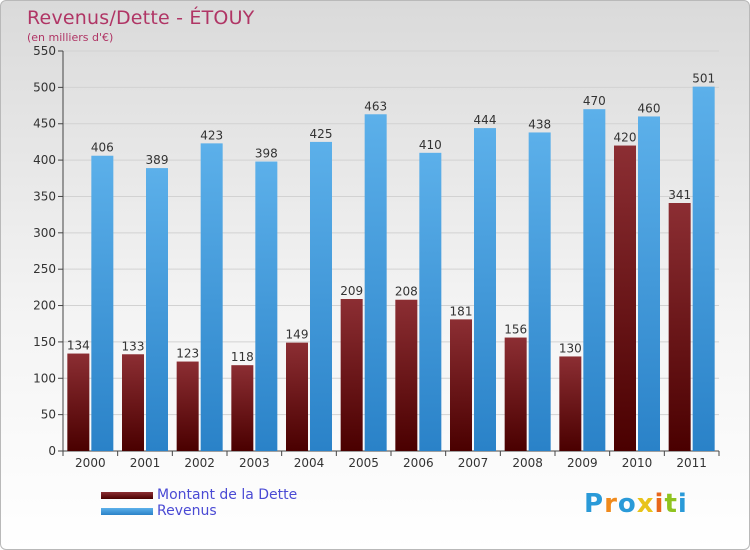 The image size is (750, 550). What do you see at coordinates (133, 346) in the screenshot?
I see `data-label-dette: 133` at bounding box center [133, 346].